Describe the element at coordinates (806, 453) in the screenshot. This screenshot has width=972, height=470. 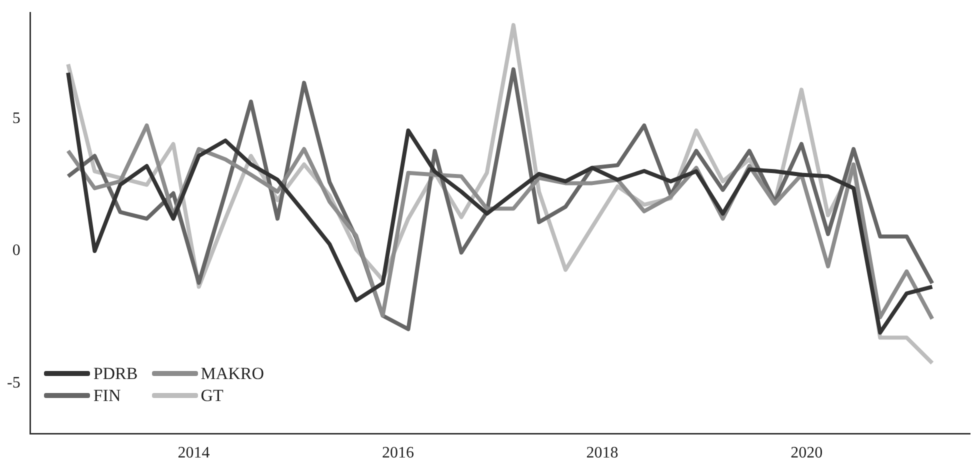
I see `x-tick-label: 2020` at that location.